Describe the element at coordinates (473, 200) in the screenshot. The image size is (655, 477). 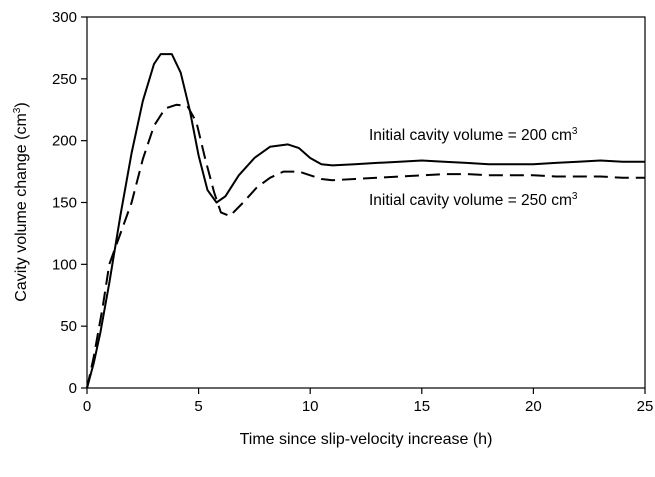
I see `series-label-250: Initial cavity volume = 250 cm3` at that location.